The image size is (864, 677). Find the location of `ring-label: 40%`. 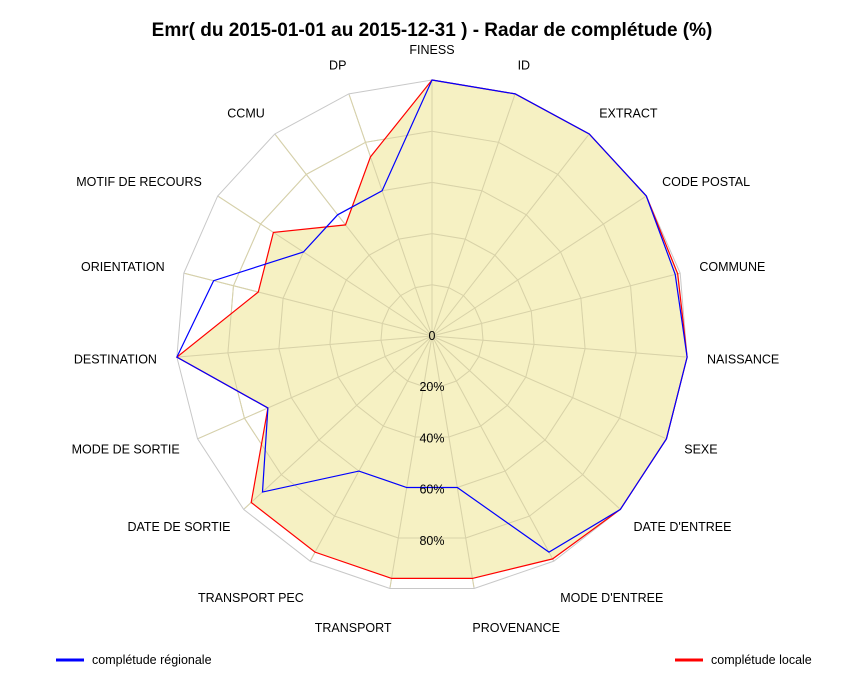

ring-label: 40% is located at coordinates (431, 438).